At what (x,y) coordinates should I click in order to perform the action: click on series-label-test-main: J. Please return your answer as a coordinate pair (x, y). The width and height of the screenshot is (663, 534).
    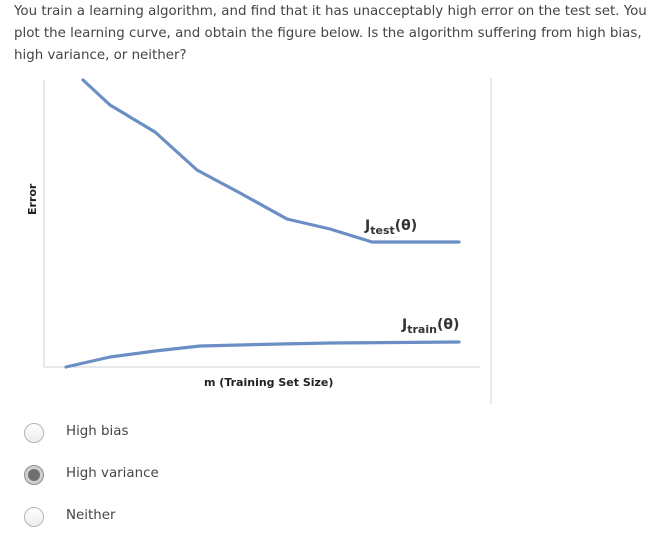
    Looking at the image, I should click on (367, 226).